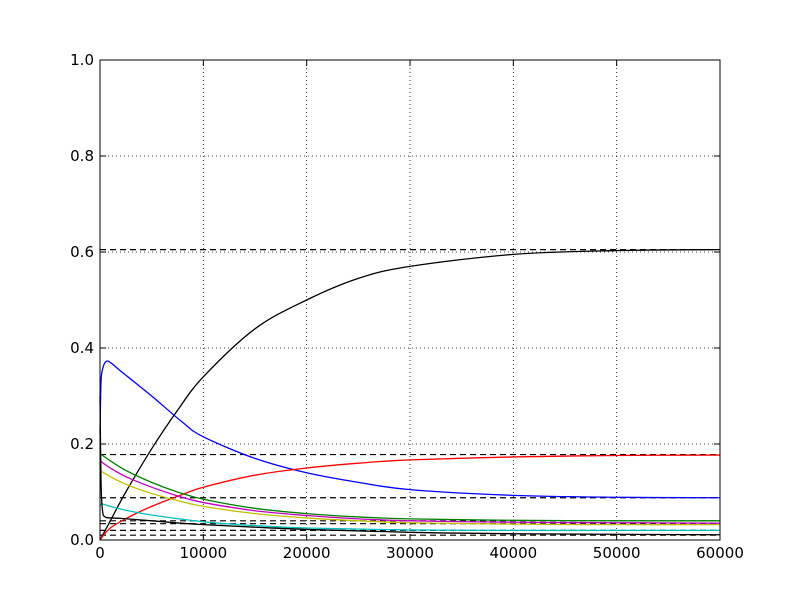 The height and width of the screenshot is (600, 800). Describe the element at coordinates (82, 156) in the screenshot. I see `y-tick-label-4: 0.8` at that location.